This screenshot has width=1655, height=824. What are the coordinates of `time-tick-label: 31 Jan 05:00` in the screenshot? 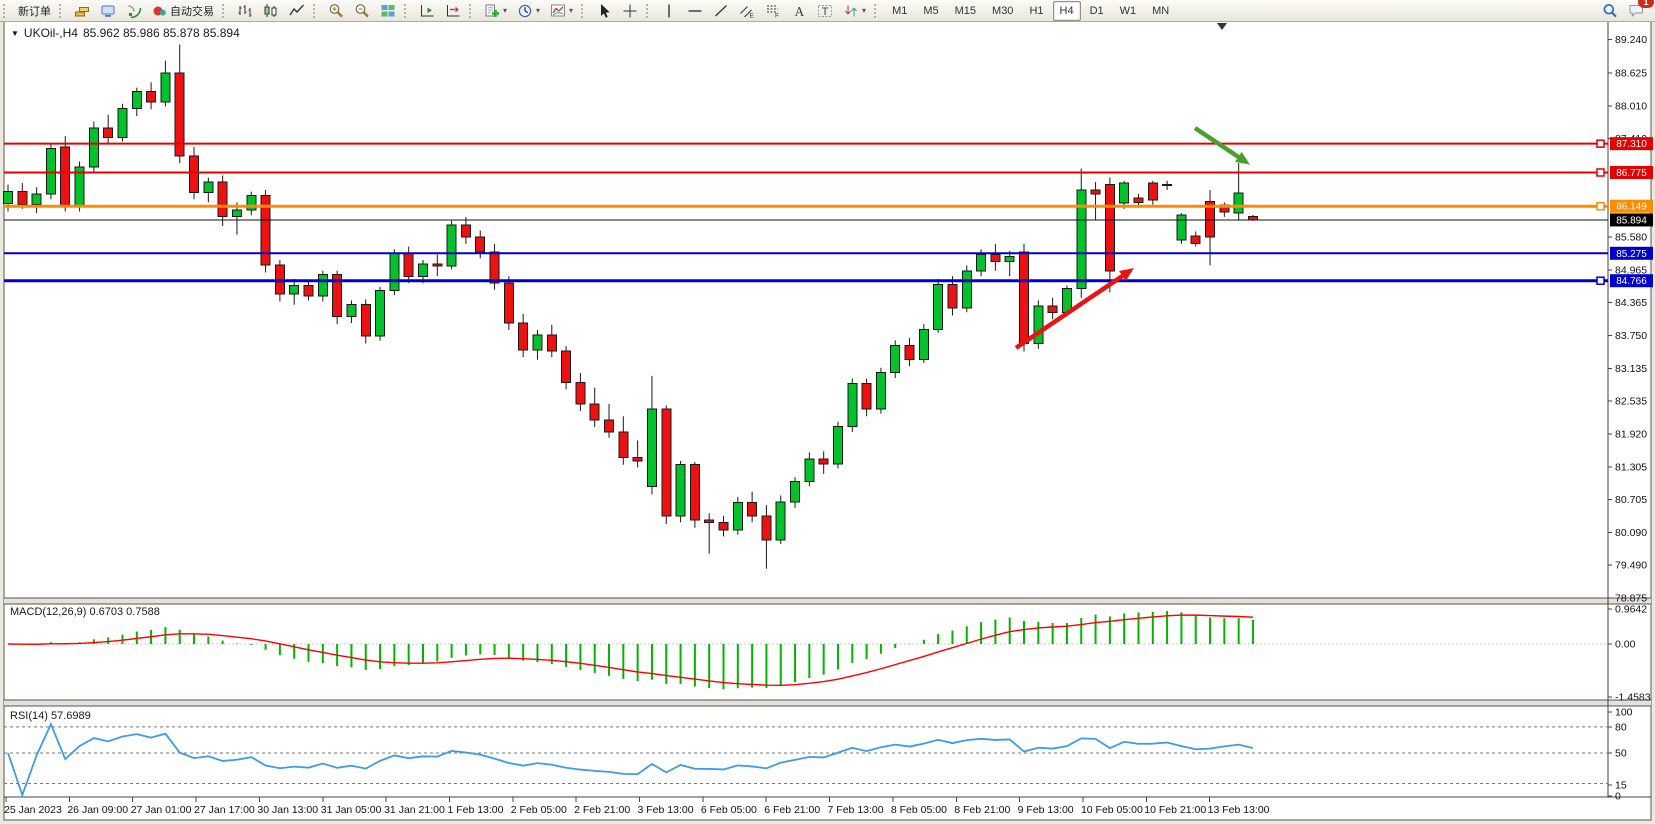 It's located at (351, 810).